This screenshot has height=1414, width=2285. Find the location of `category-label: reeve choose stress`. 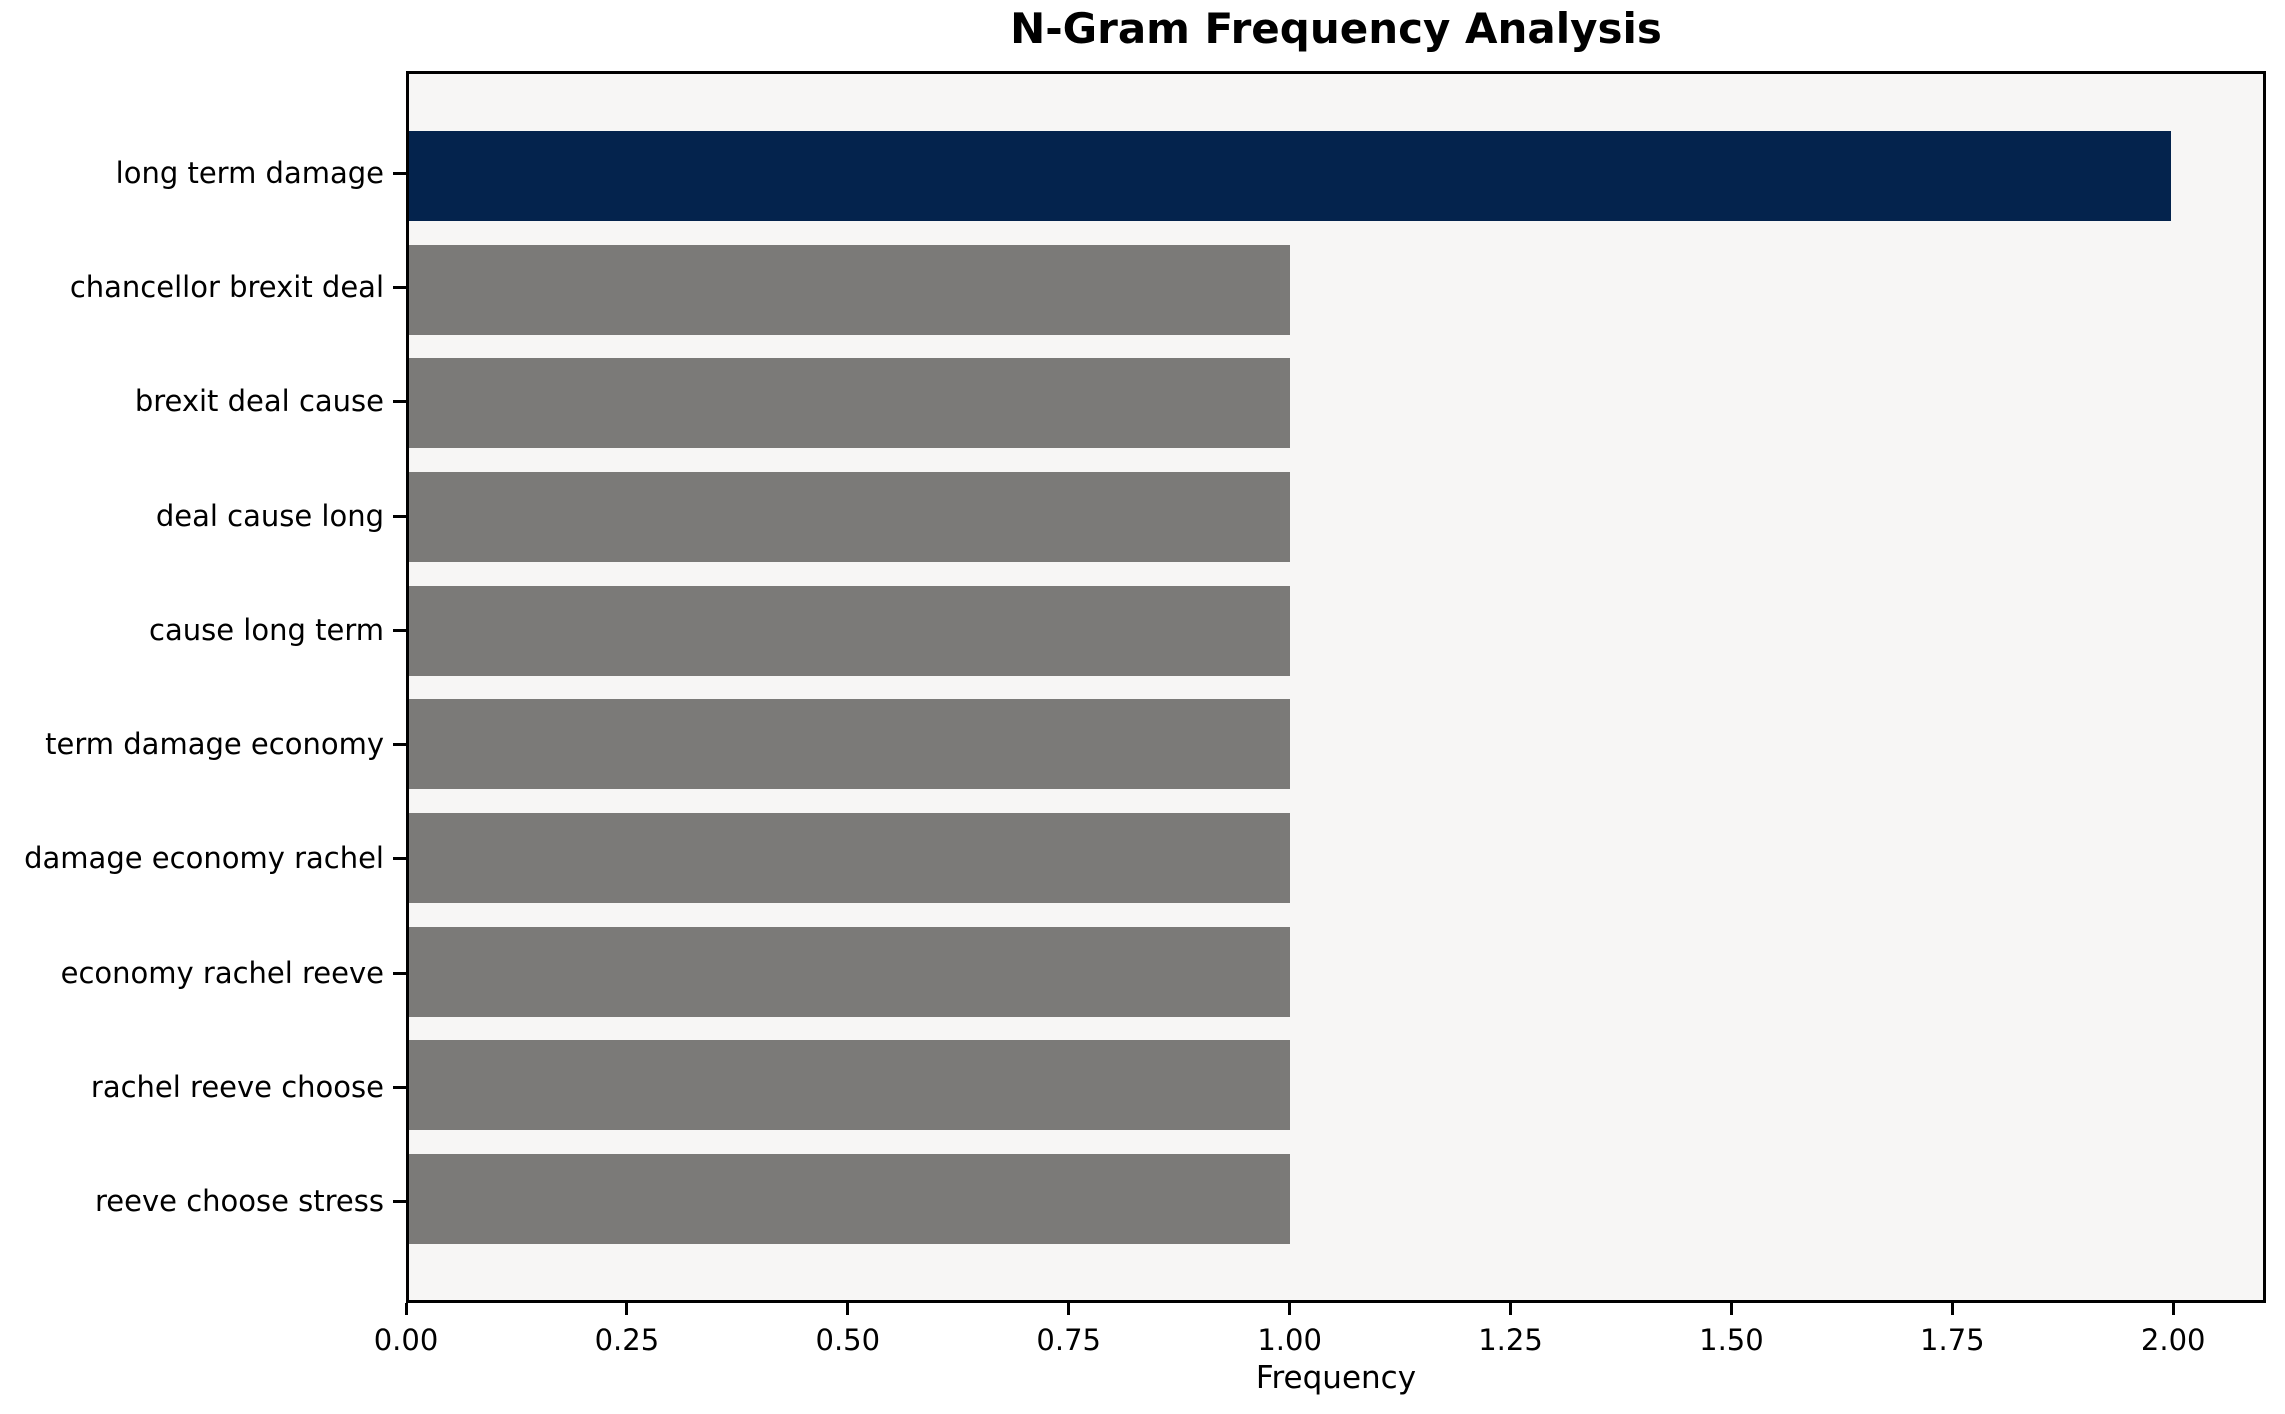

category-label: reeve choose stress is located at coordinates (239, 1201).